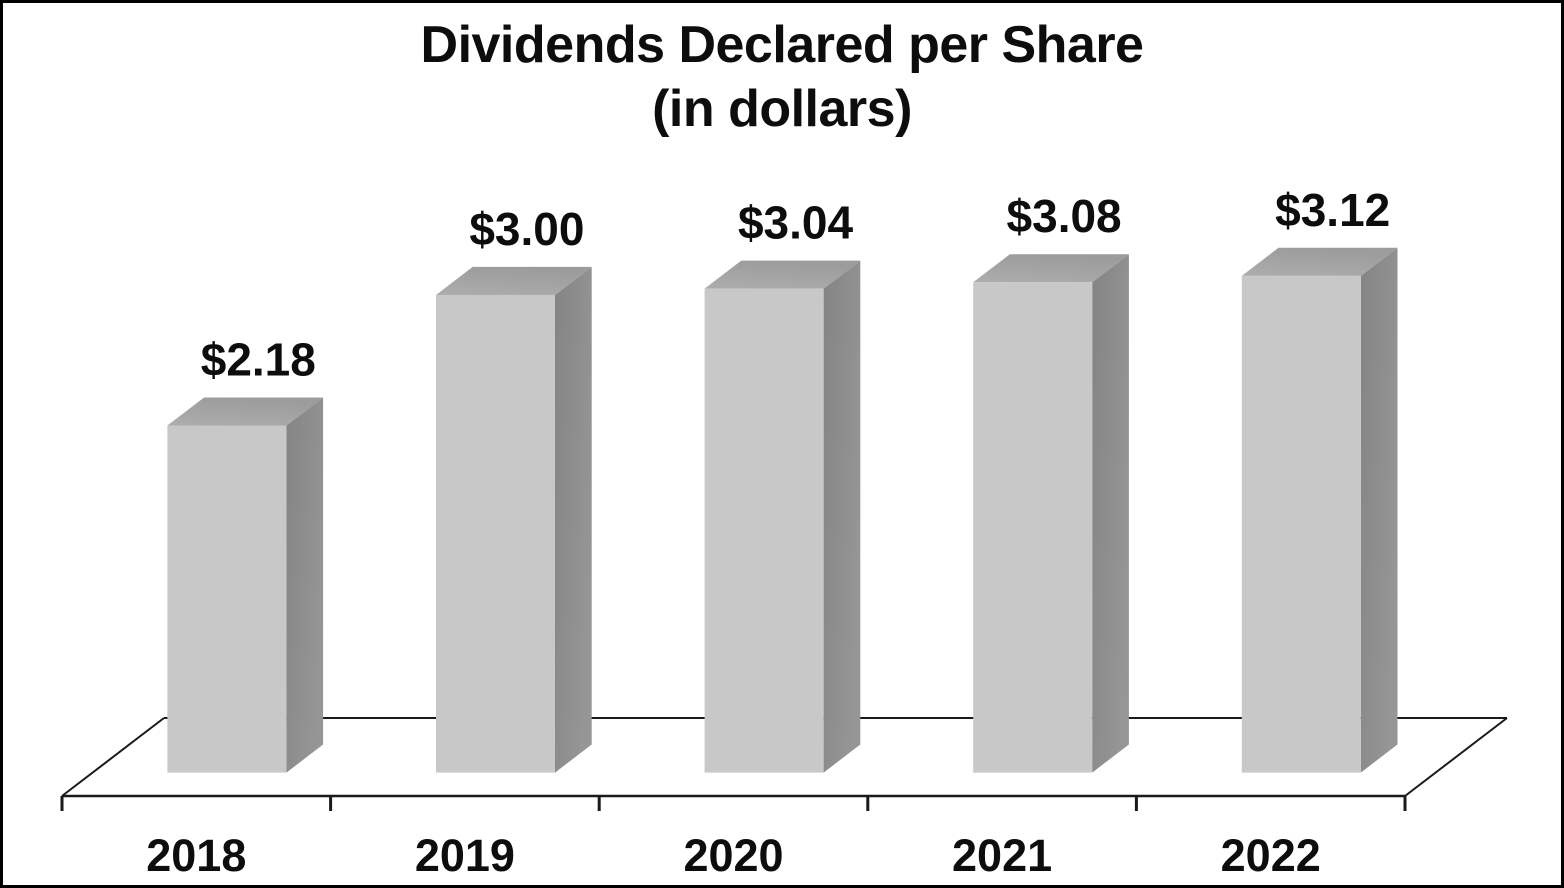 The image size is (1564, 888). I want to click on bar-2021, so click(1051, 513).